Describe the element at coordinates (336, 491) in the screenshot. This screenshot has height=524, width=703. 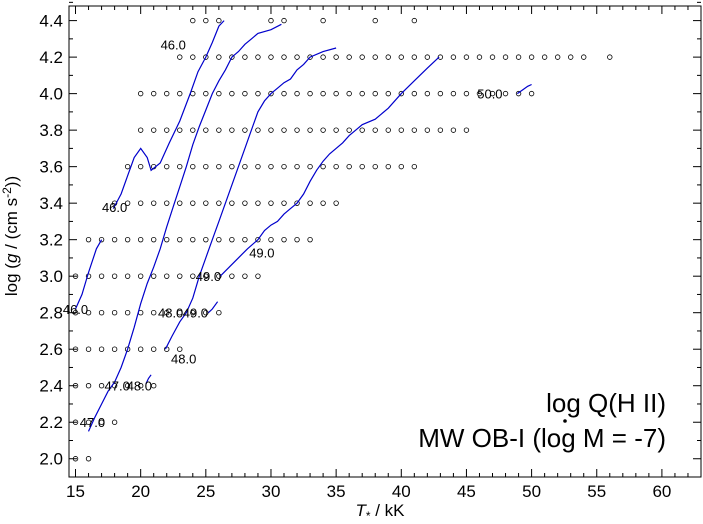
I see `x-tick-label: 35` at that location.